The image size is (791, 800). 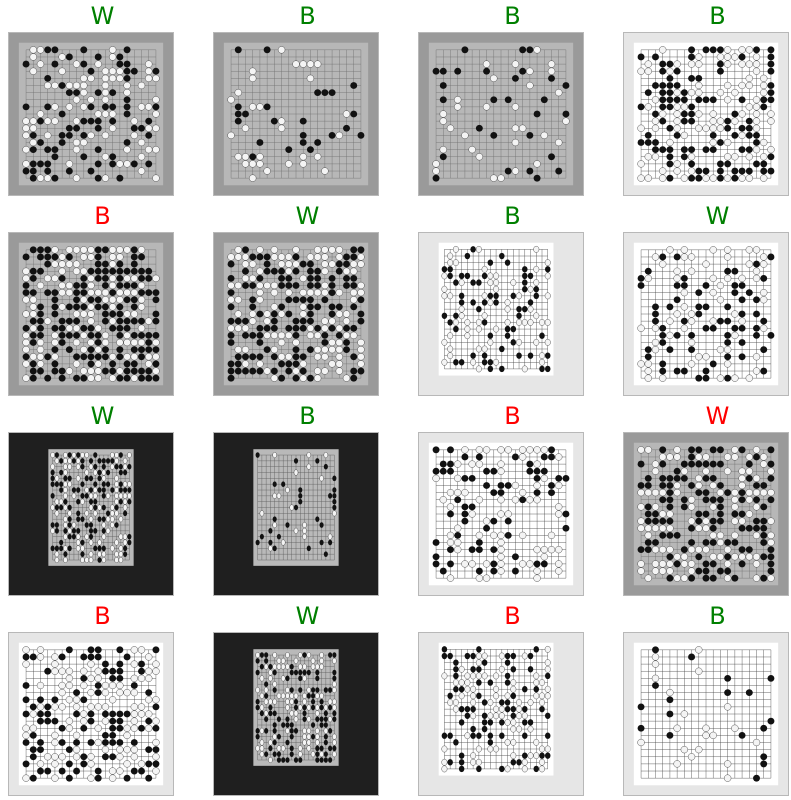 I want to click on panel-label: W, so click(x=717, y=216).